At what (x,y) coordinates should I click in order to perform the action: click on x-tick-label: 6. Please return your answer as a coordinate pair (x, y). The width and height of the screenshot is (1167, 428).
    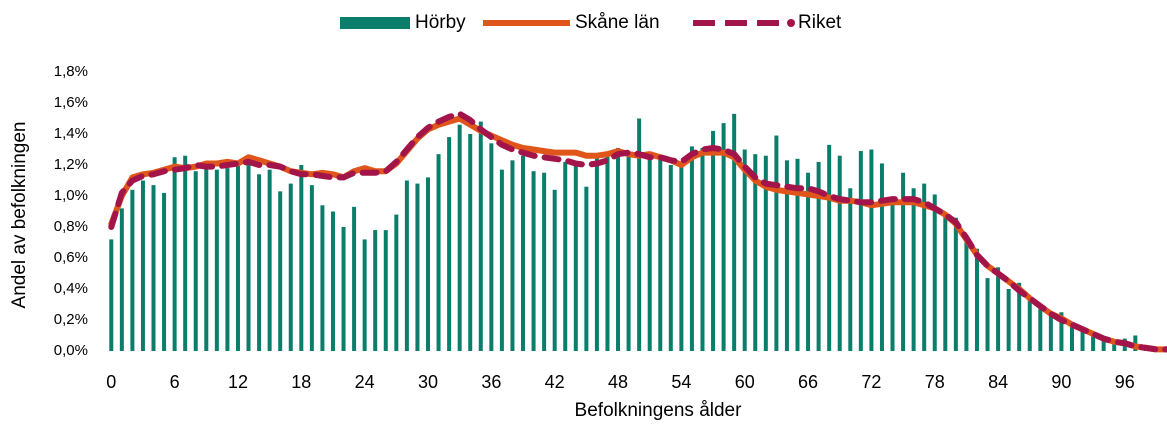
    Looking at the image, I should click on (175, 382).